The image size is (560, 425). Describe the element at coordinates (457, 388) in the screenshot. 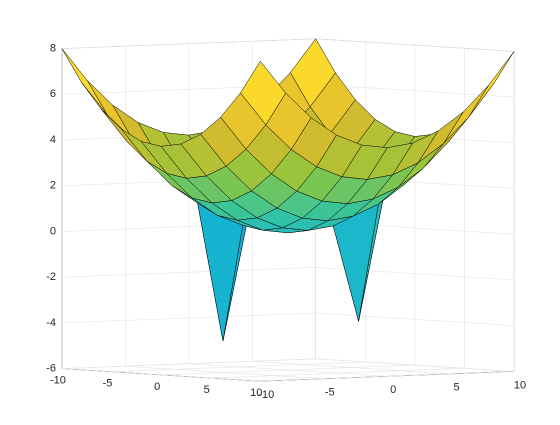

I see `y-tick-label: 5` at that location.